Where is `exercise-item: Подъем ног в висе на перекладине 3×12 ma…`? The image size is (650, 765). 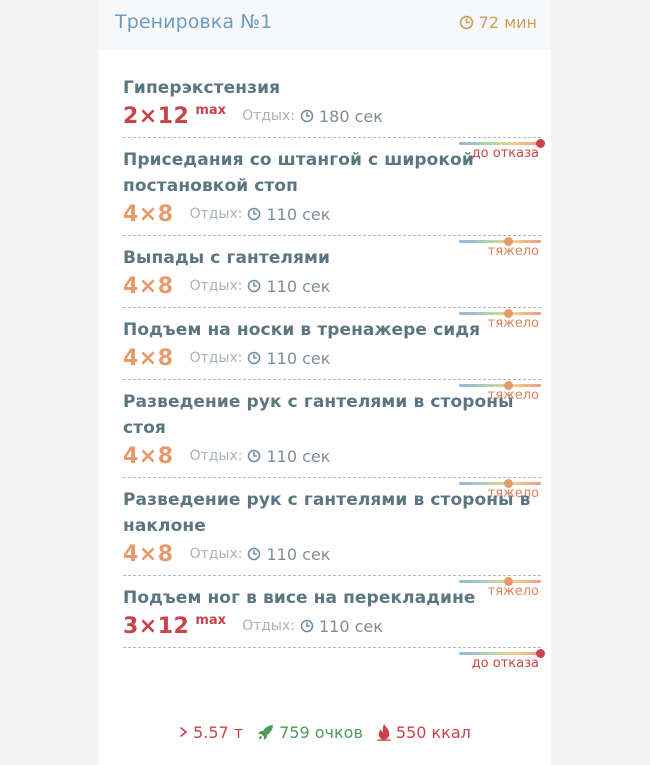 exercise-item: Подъем ног в висе на перекладине 3×12 ma… is located at coordinates (334, 623).